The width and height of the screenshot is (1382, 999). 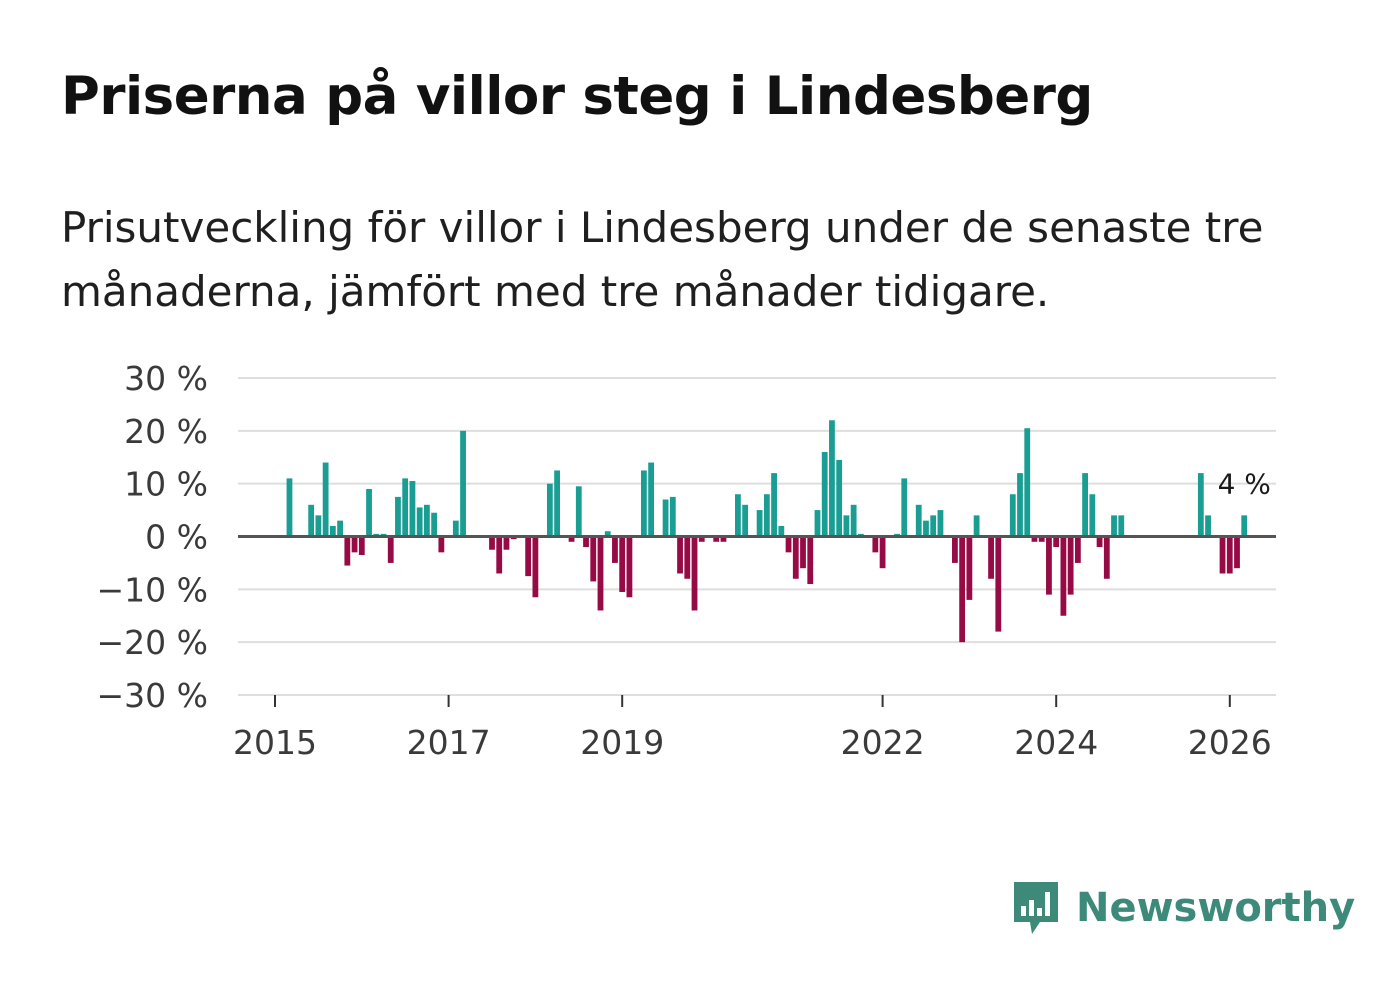 I want to click on y-tick-label: −10 %, so click(x=153, y=589).